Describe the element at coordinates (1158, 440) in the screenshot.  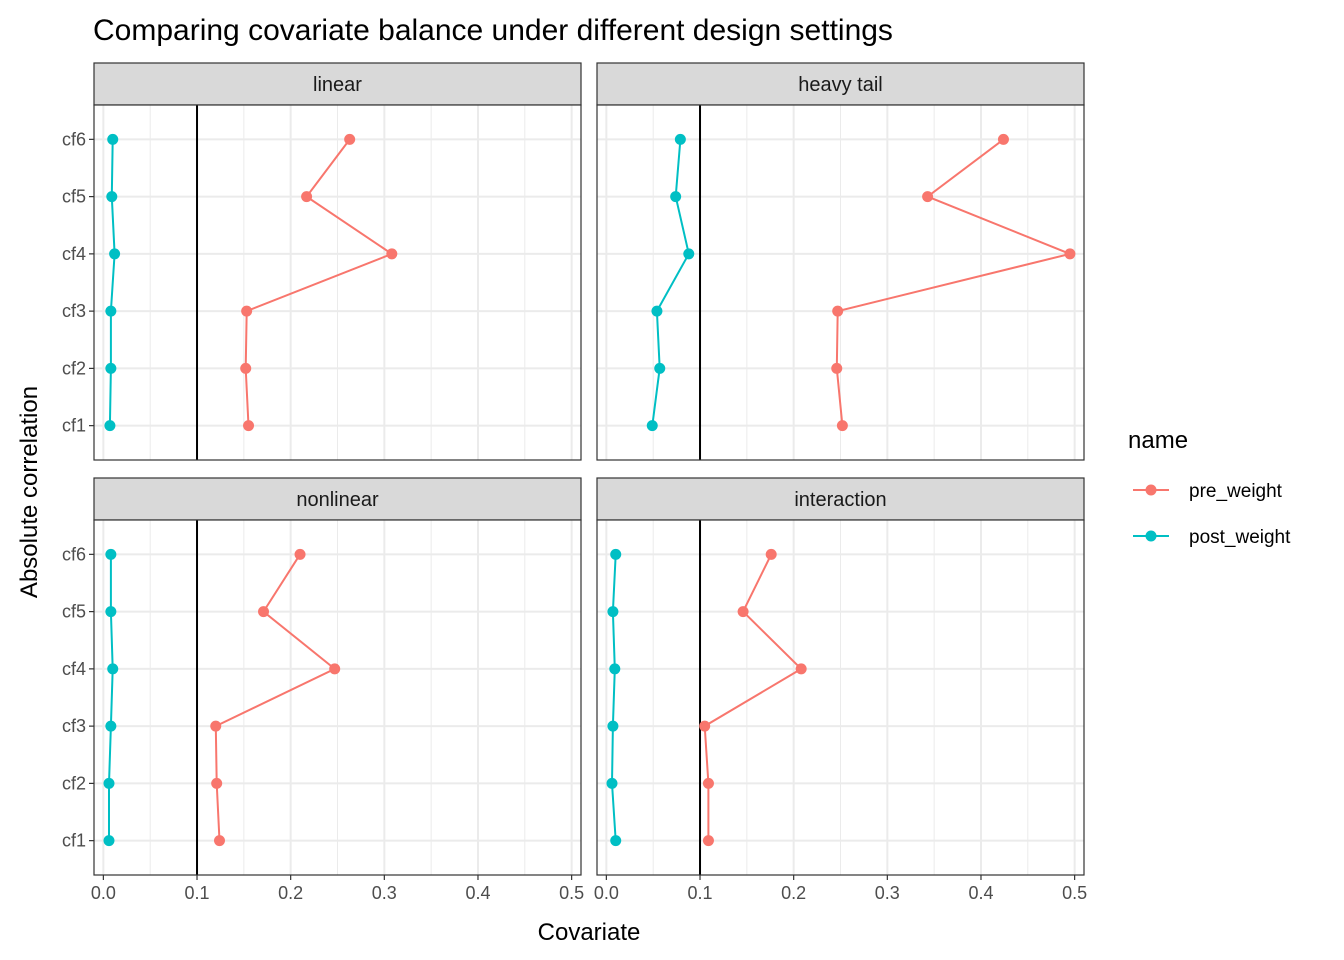
I see `legend-title: name` at that location.